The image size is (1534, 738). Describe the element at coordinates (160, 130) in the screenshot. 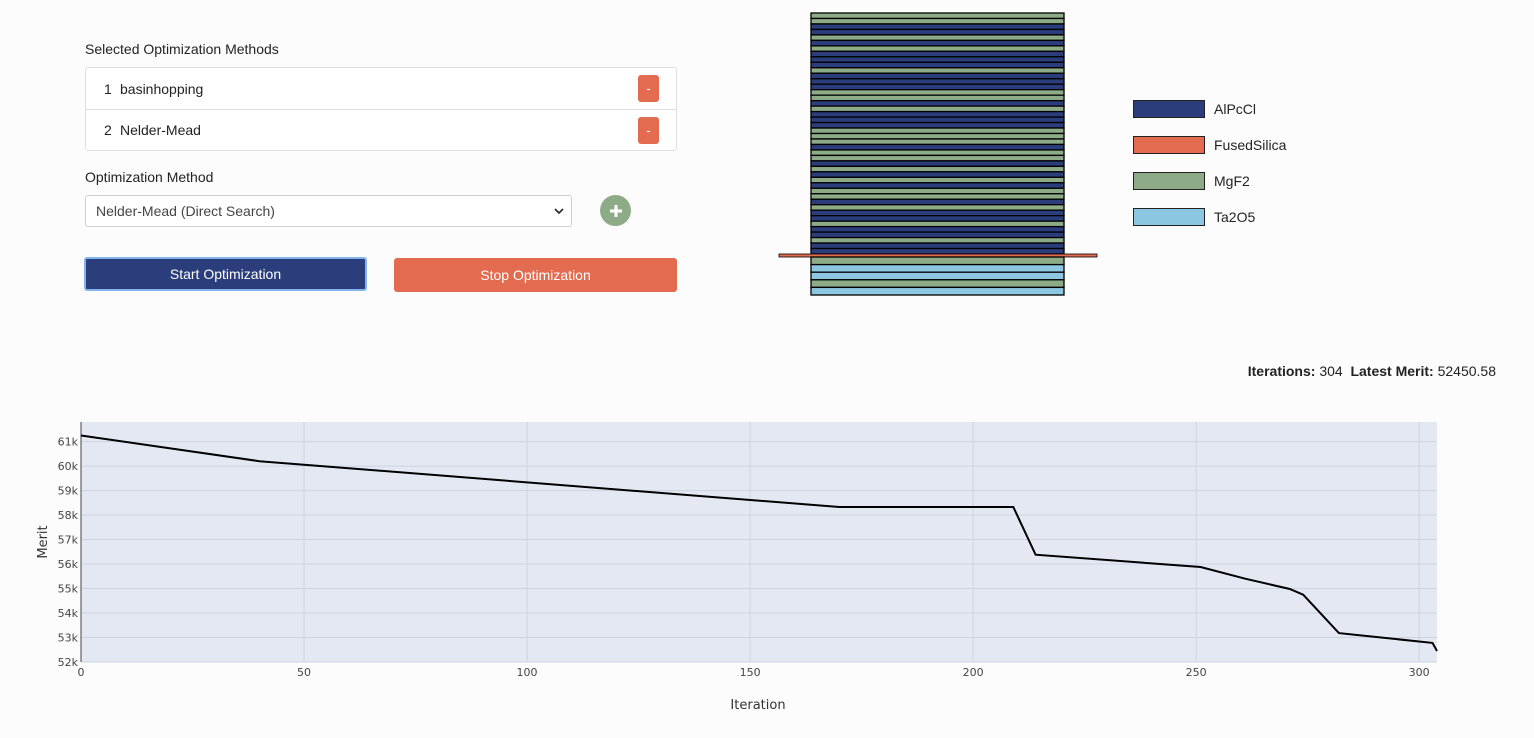

I see `method-name: Nelder-Mead` at that location.